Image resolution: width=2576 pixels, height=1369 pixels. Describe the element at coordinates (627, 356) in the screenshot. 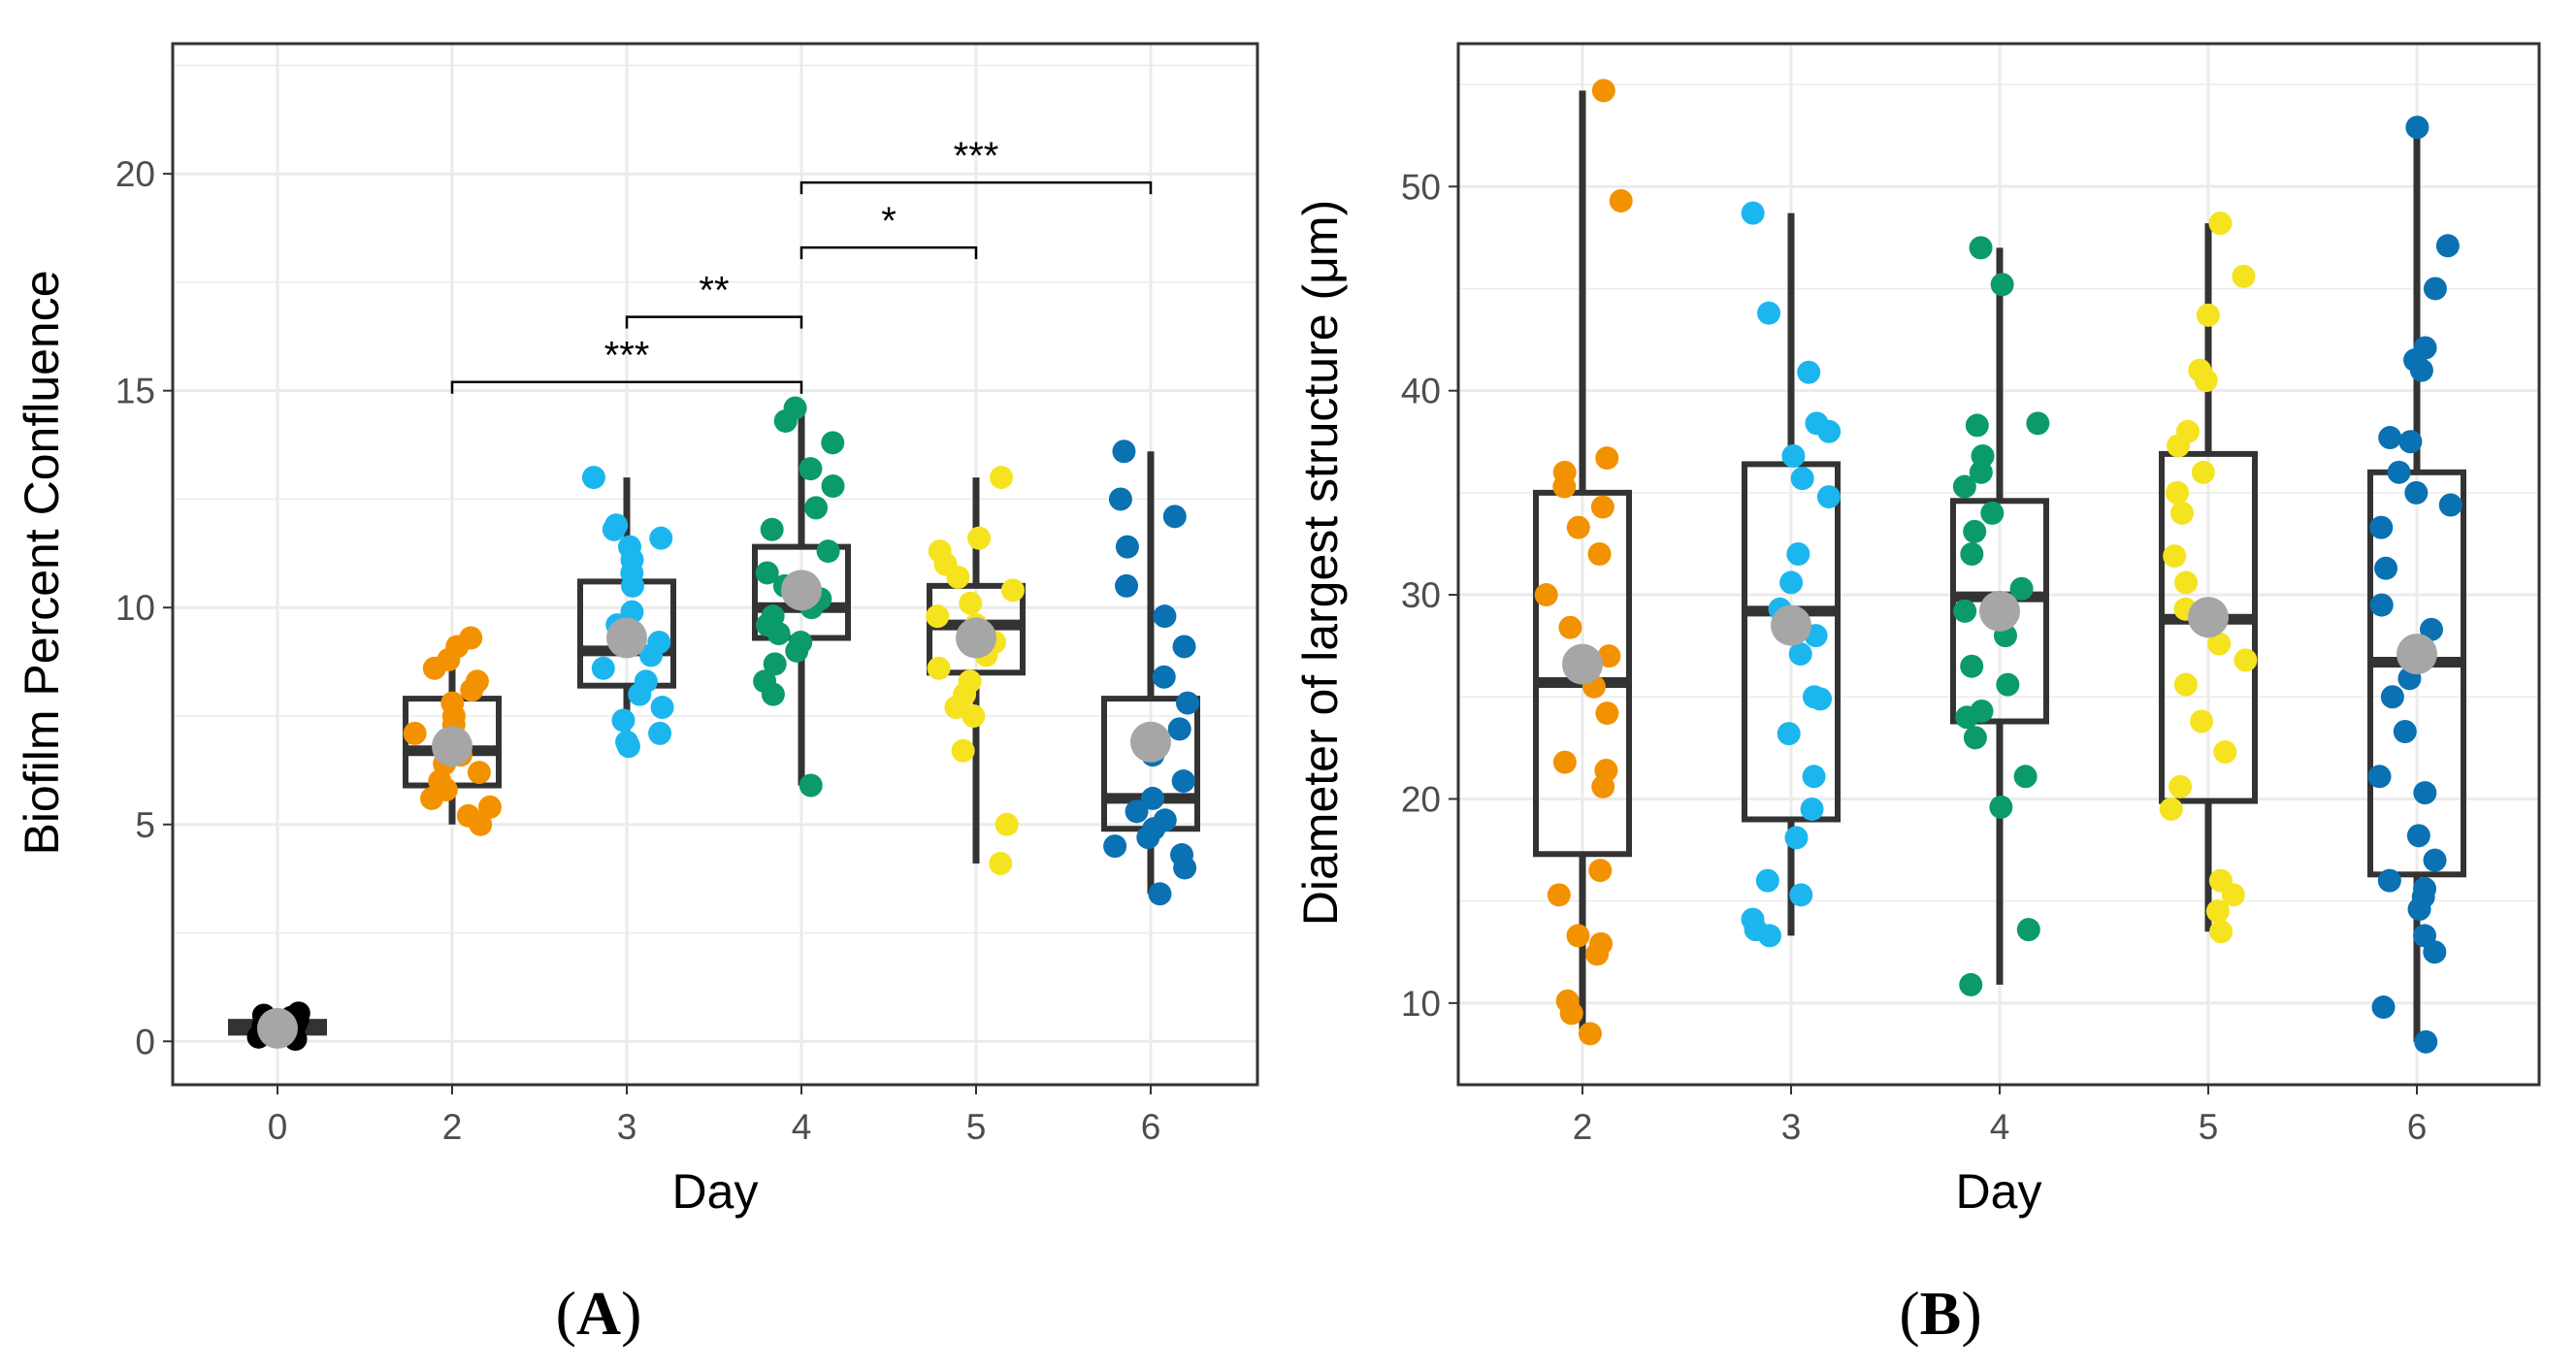

I see `significance-label: ***` at that location.